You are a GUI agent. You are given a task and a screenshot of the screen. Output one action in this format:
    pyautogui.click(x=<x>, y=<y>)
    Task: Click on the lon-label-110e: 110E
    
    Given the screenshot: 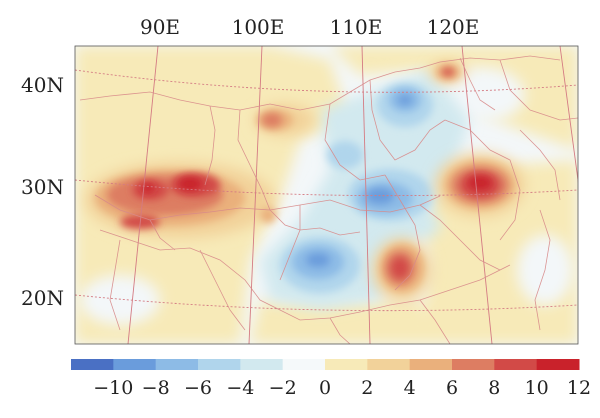 What is the action you would take?
    pyautogui.click(x=356, y=27)
    